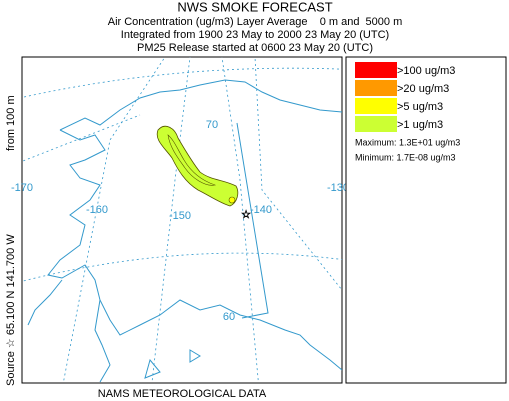 The width and height of the screenshot is (509, 401). I want to click on map-label: -140, so click(261, 210).